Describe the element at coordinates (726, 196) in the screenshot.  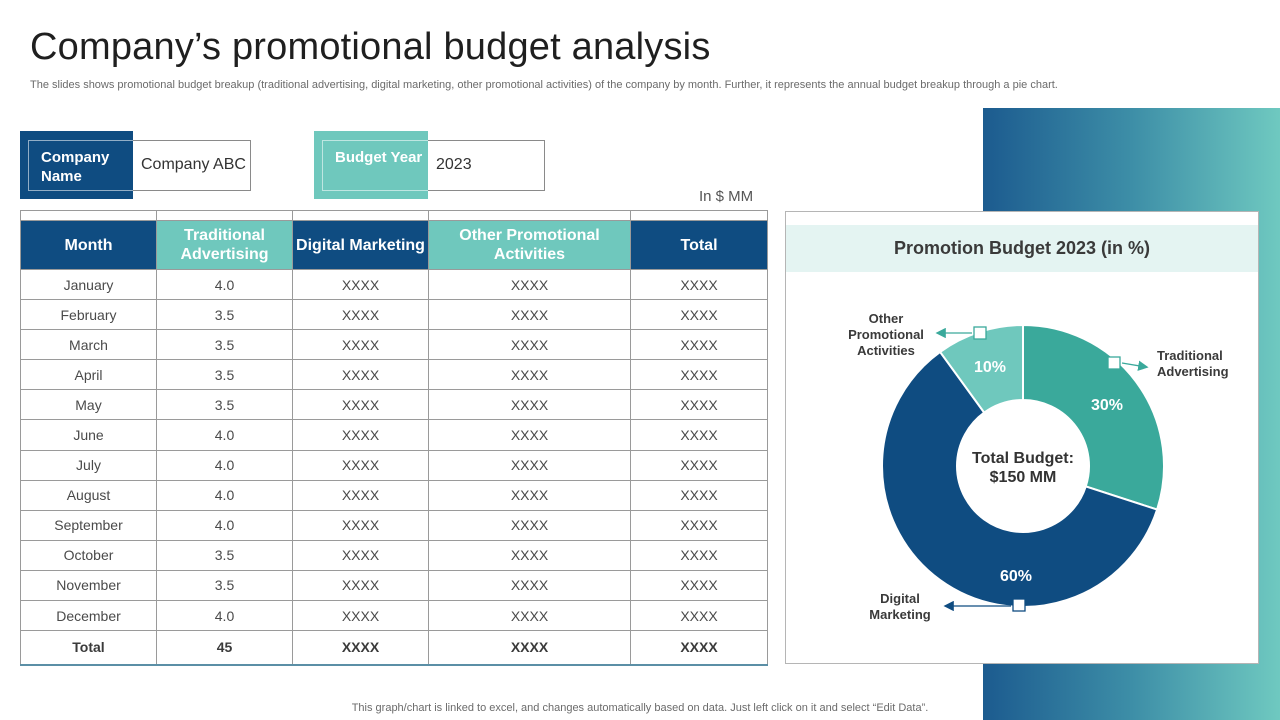
I see `unit-note: In $ MM` at that location.